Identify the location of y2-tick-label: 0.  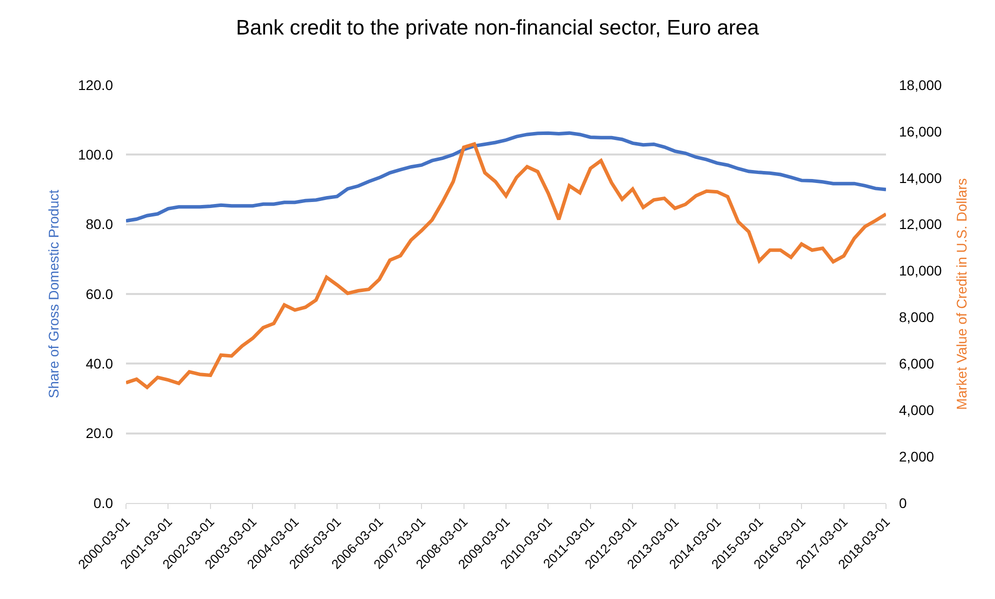
(903, 502).